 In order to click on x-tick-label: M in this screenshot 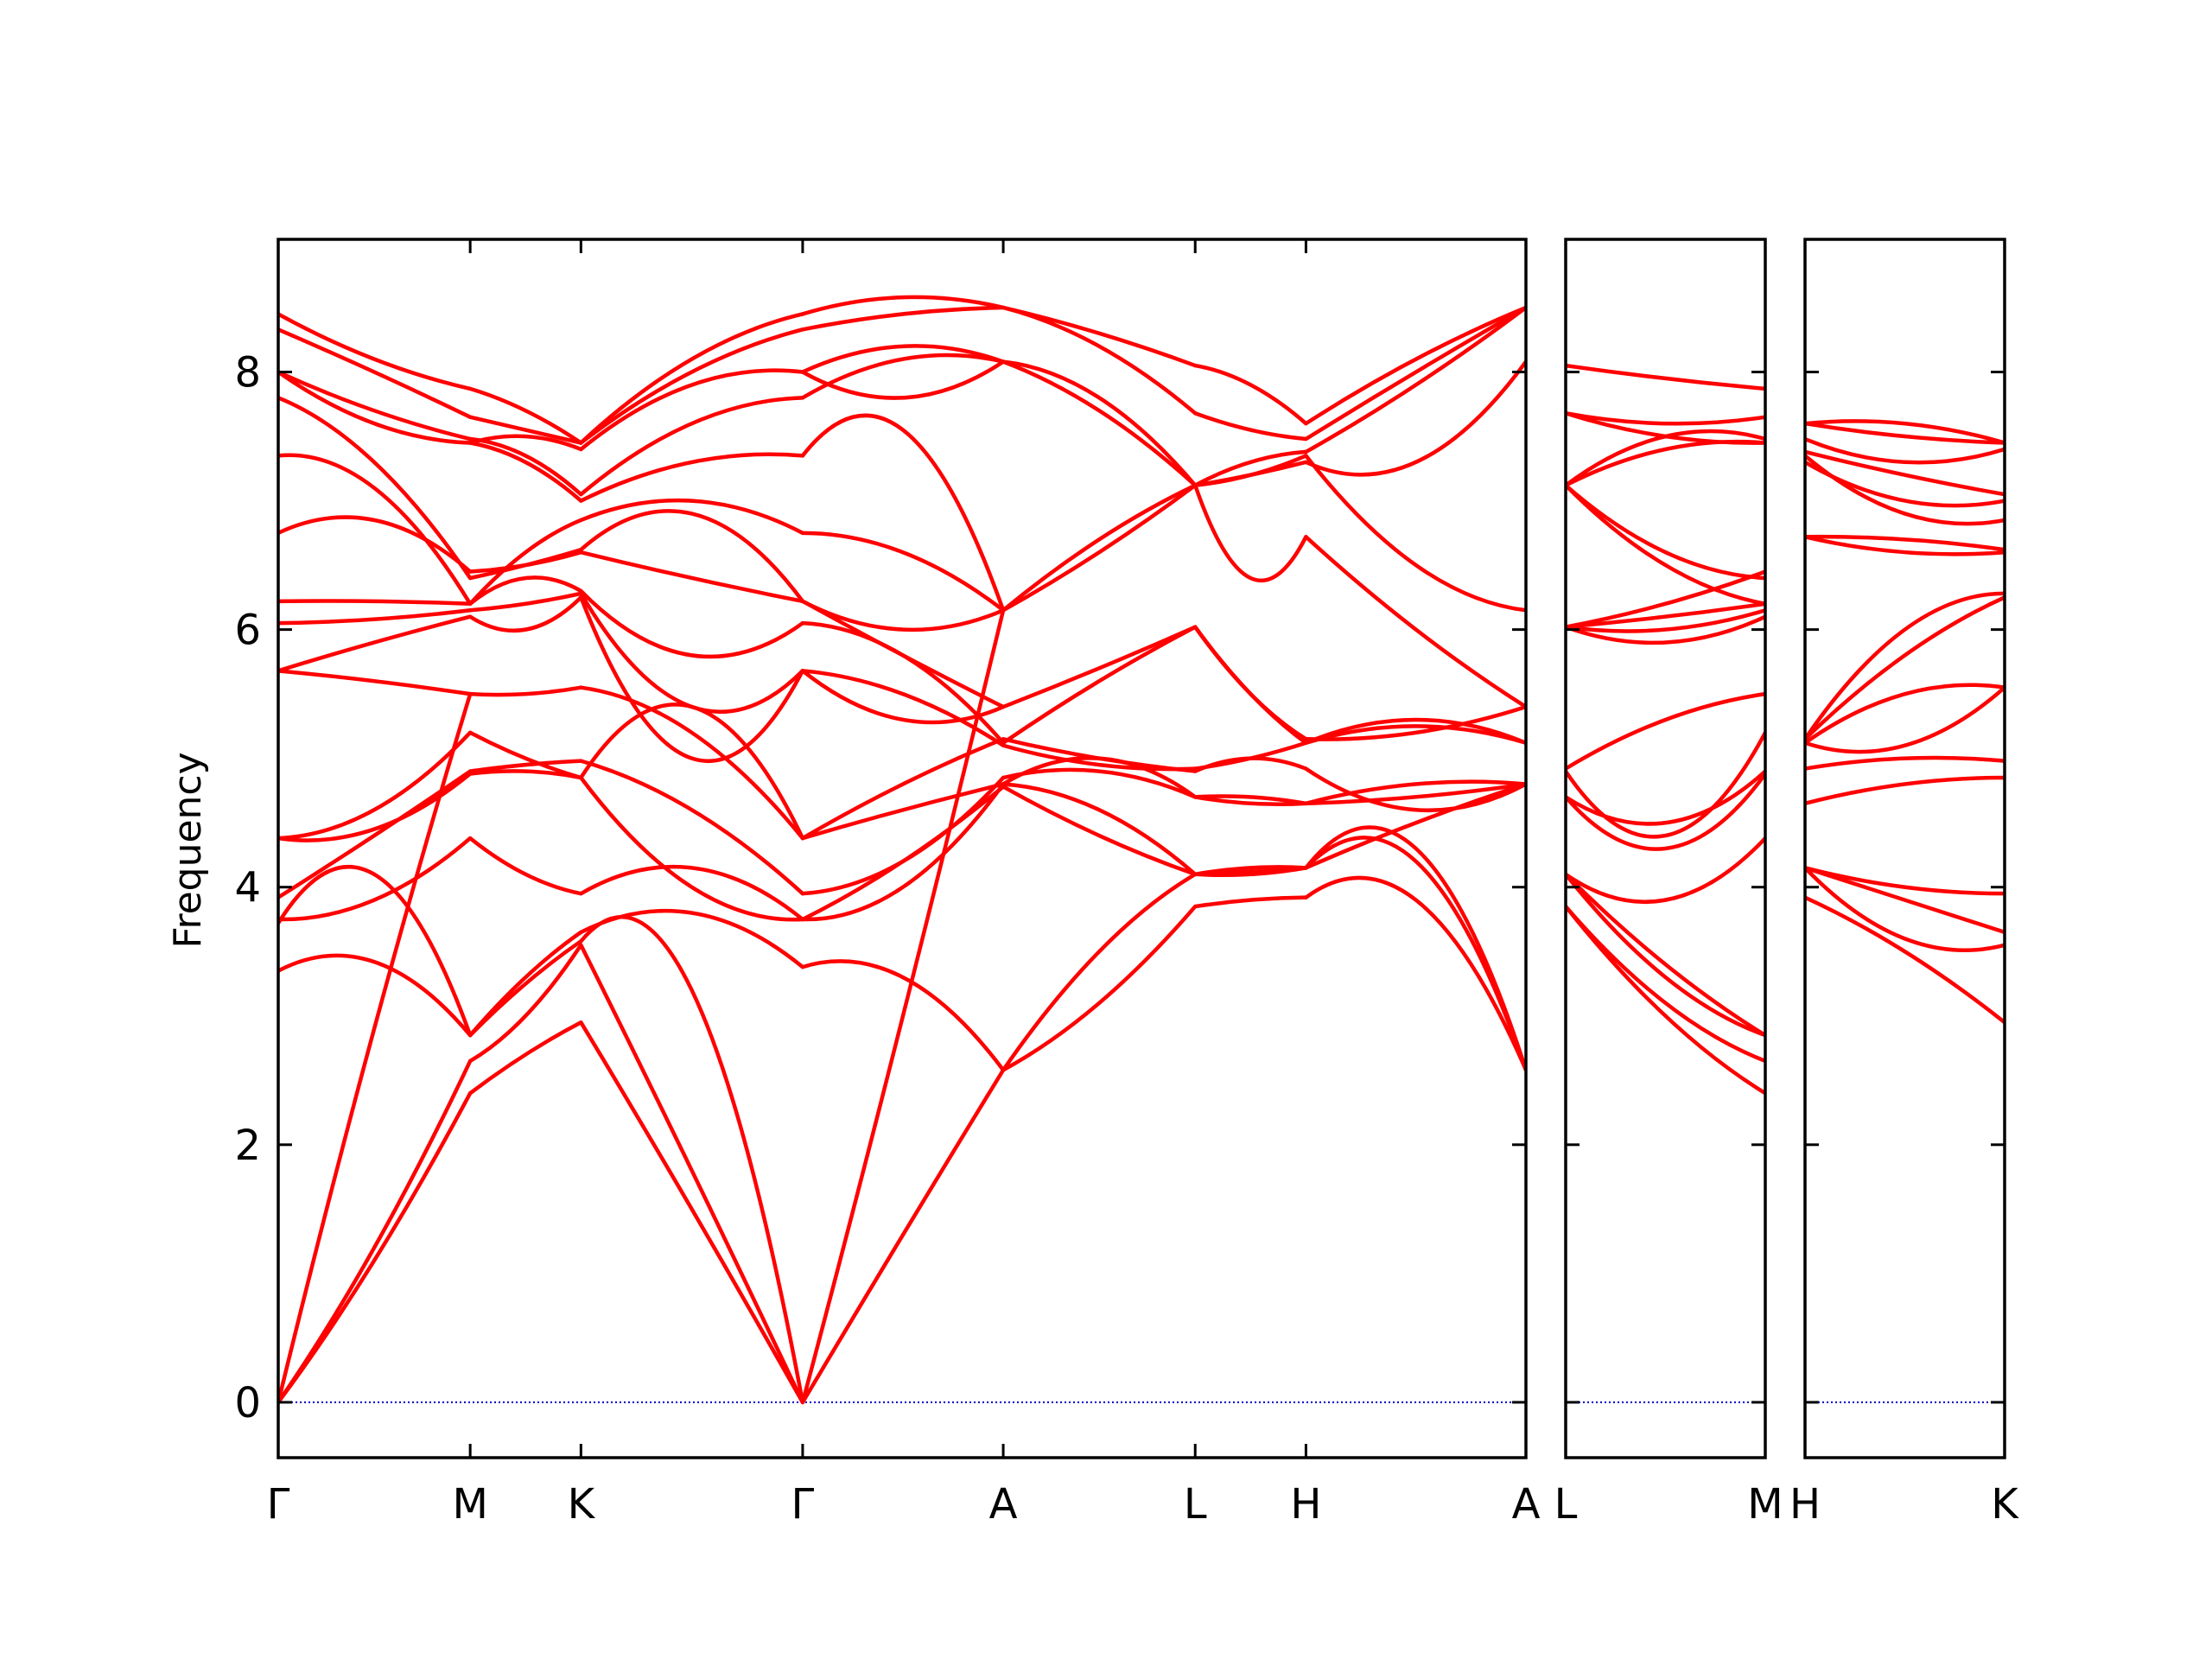, I will do `click(469, 1504)`.